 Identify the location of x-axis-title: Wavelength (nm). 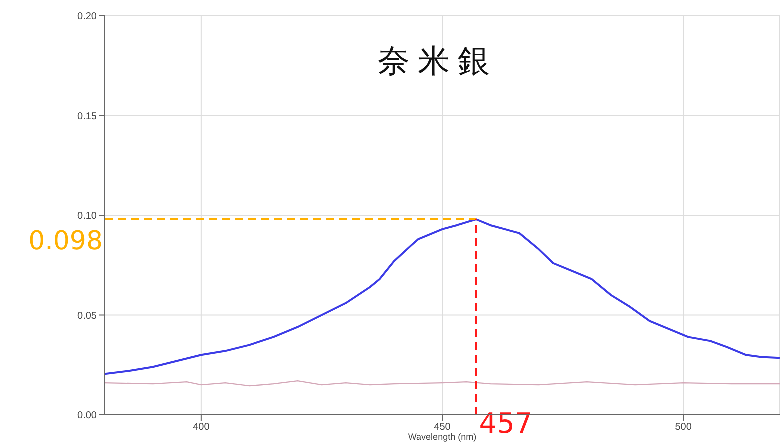
(442, 437).